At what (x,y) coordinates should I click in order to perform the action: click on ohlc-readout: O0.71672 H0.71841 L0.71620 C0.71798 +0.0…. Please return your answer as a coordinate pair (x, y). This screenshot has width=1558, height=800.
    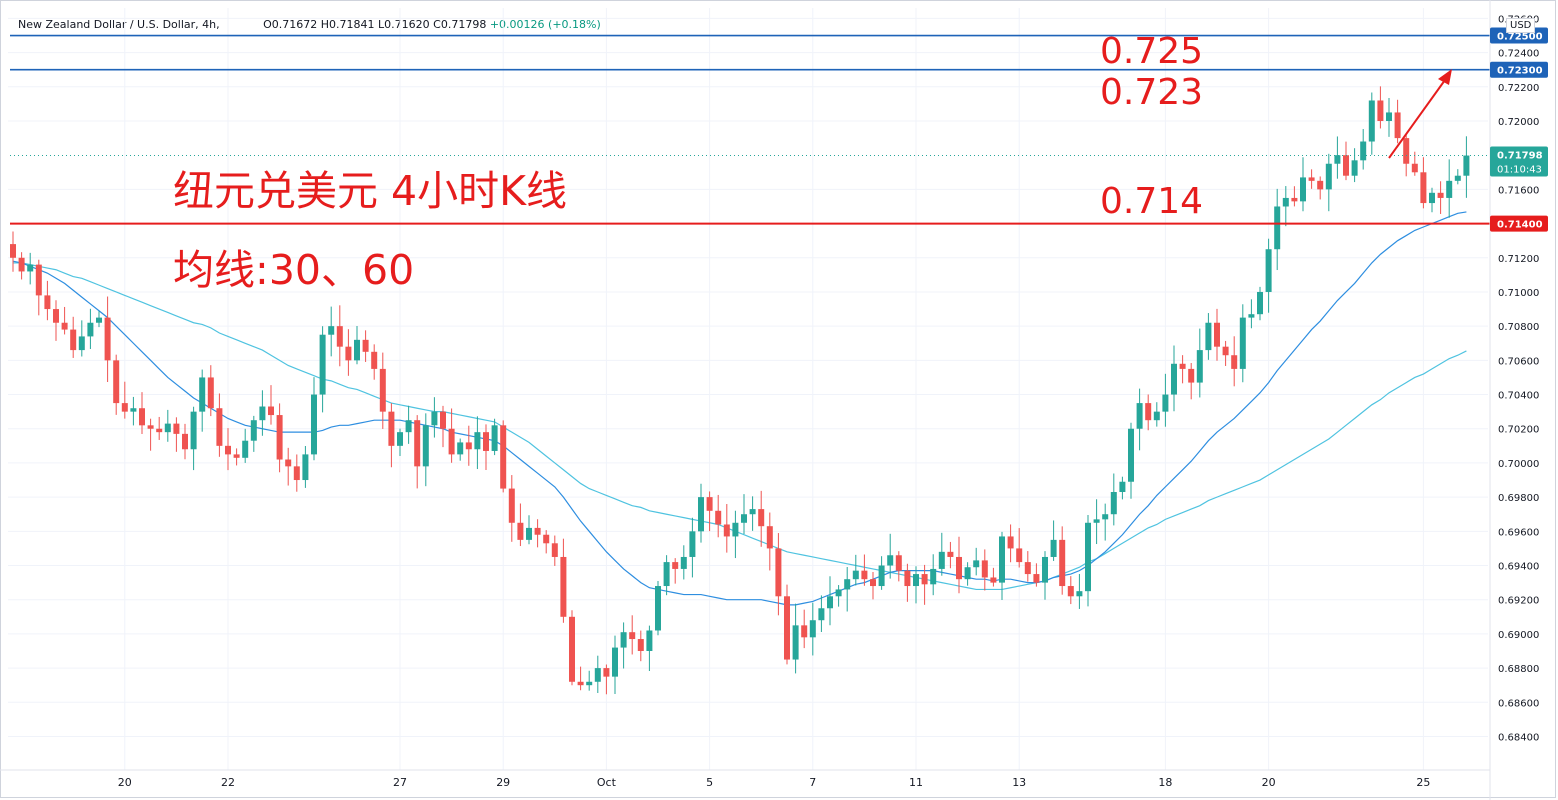
    Looking at the image, I should click on (432, 24).